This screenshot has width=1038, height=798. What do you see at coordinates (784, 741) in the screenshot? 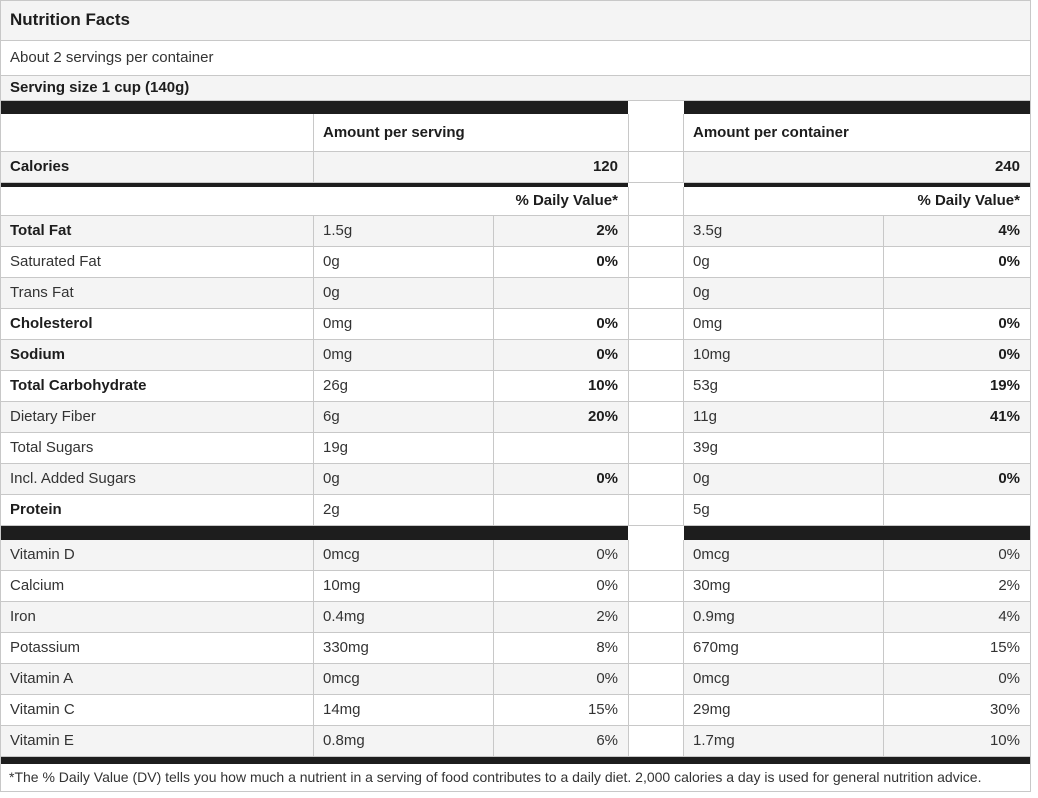
I see `container-amount-cell: 1.7mg` at bounding box center [784, 741].